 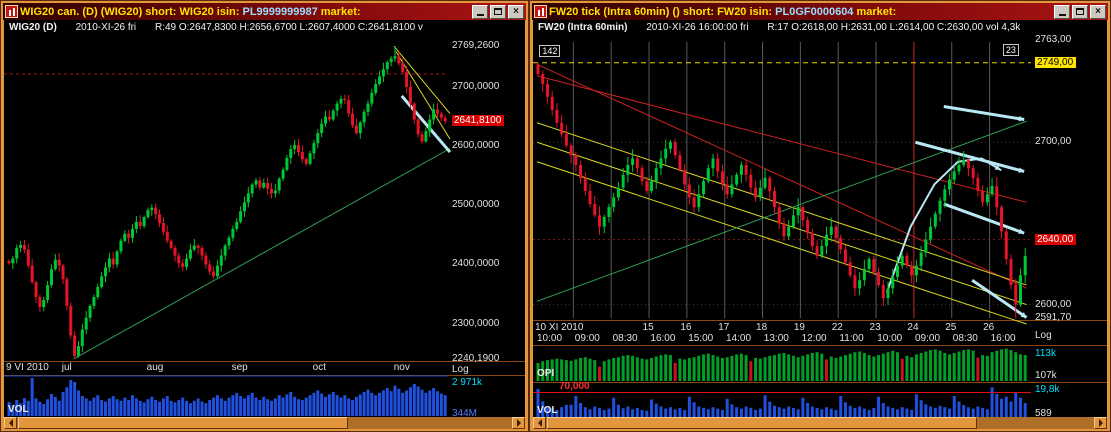 What do you see at coordinates (476, 205) in the screenshot?
I see `y-axis-label: 2500,0000` at bounding box center [476, 205].